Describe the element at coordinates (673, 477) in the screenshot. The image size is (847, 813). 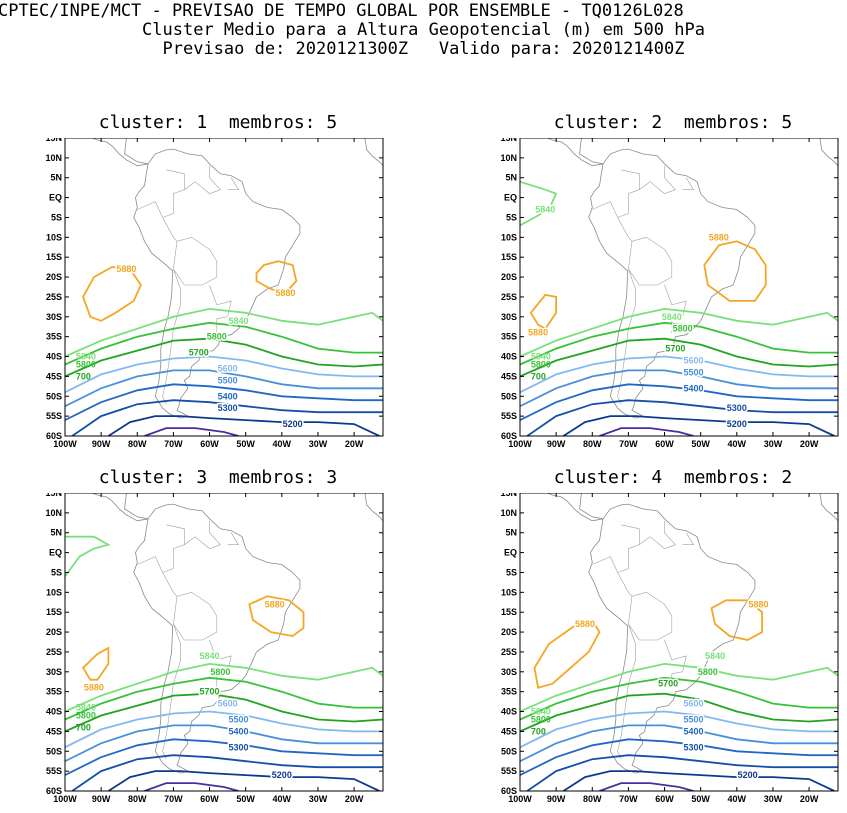
I see `panel-title: cluster: 4 membros: 2` at that location.